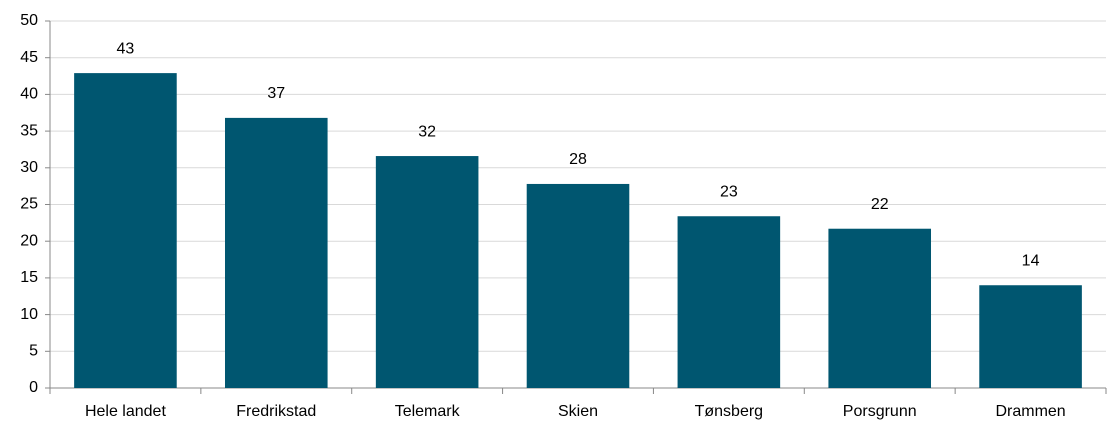 Image resolution: width=1112 pixels, height=423 pixels. I want to click on y-tick-label: 0, so click(33, 387).